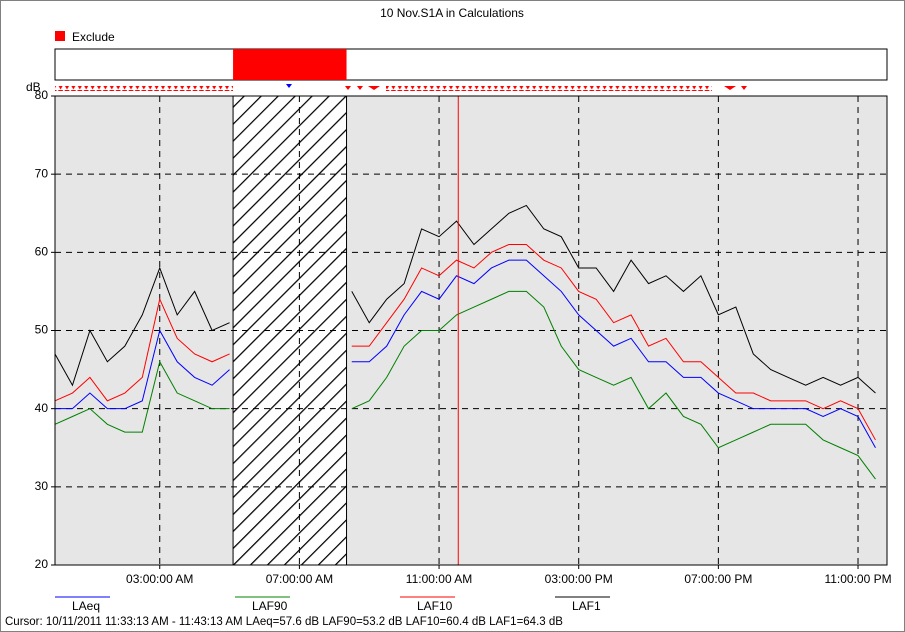 The height and width of the screenshot is (632, 905). What do you see at coordinates (42, 252) in the screenshot?
I see `y-tick-label: 60` at bounding box center [42, 252].